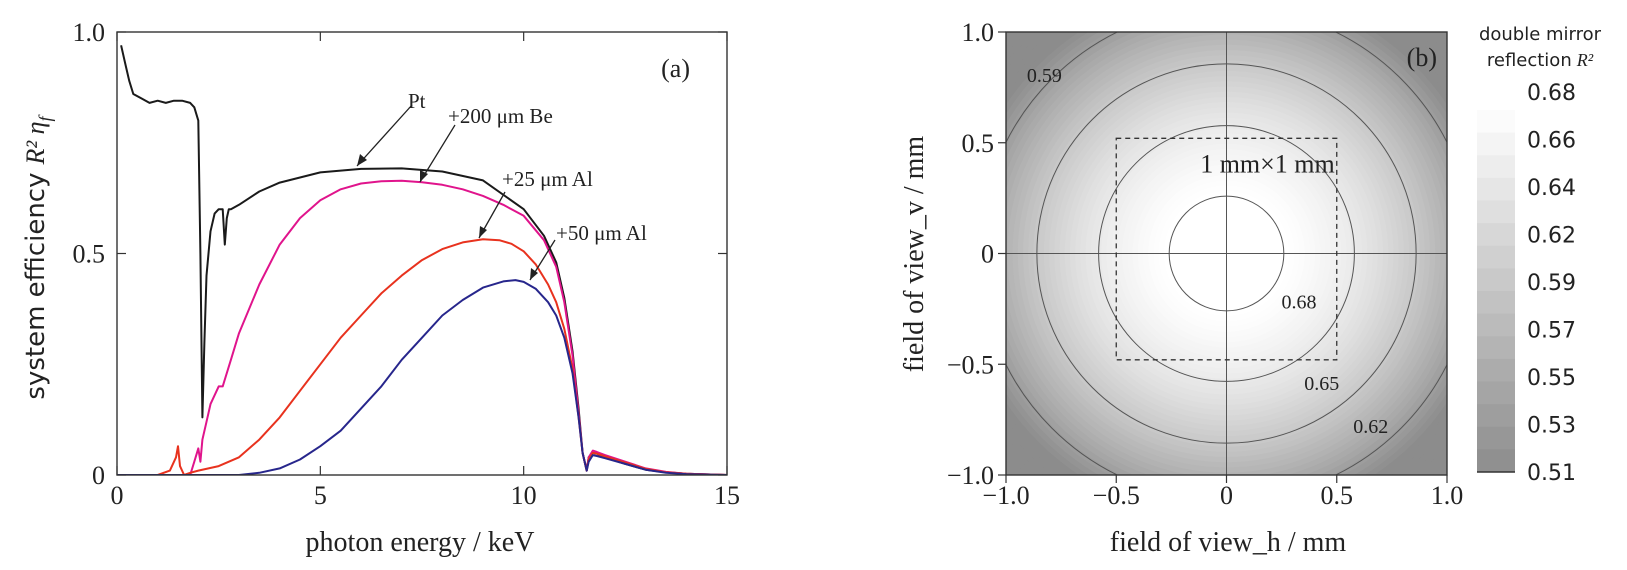 This screenshot has height=570, width=1627. I want to click on panel-b-y-axis-title: field of view_v / mm, so click(914, 254).